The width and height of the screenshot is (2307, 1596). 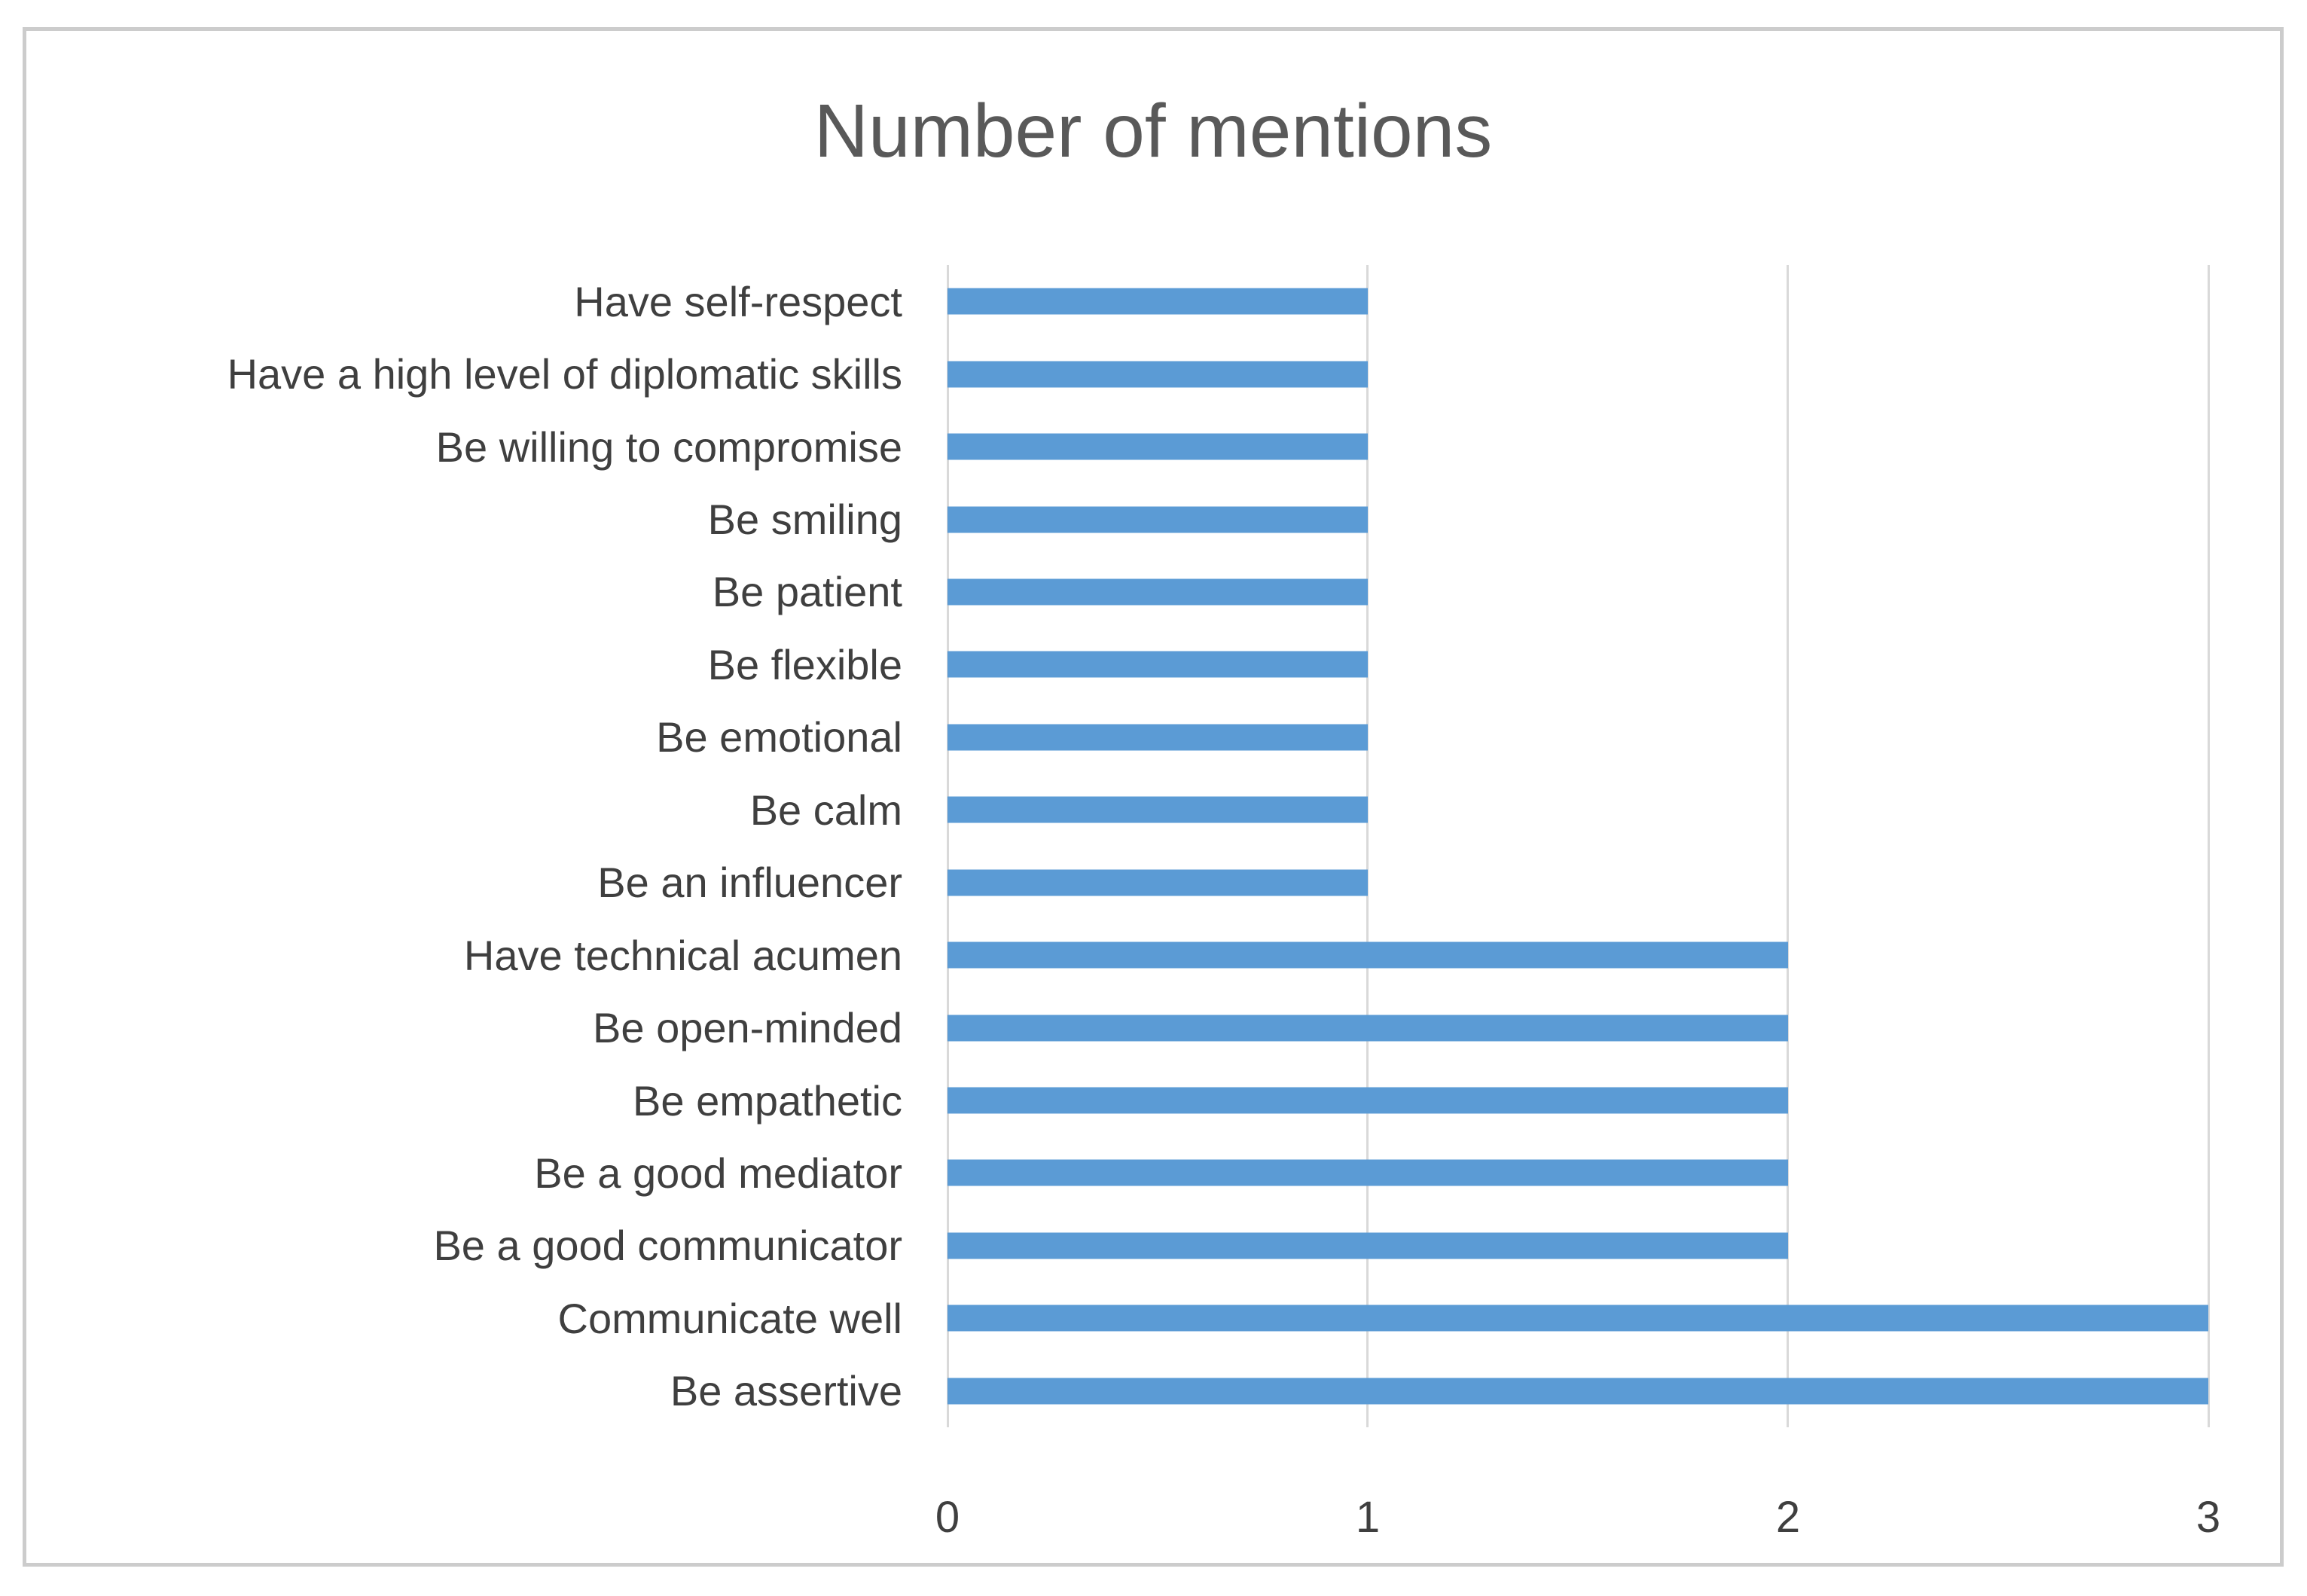 I want to click on category-label: Have a high level of diplomatic skills, so click(x=564, y=374).